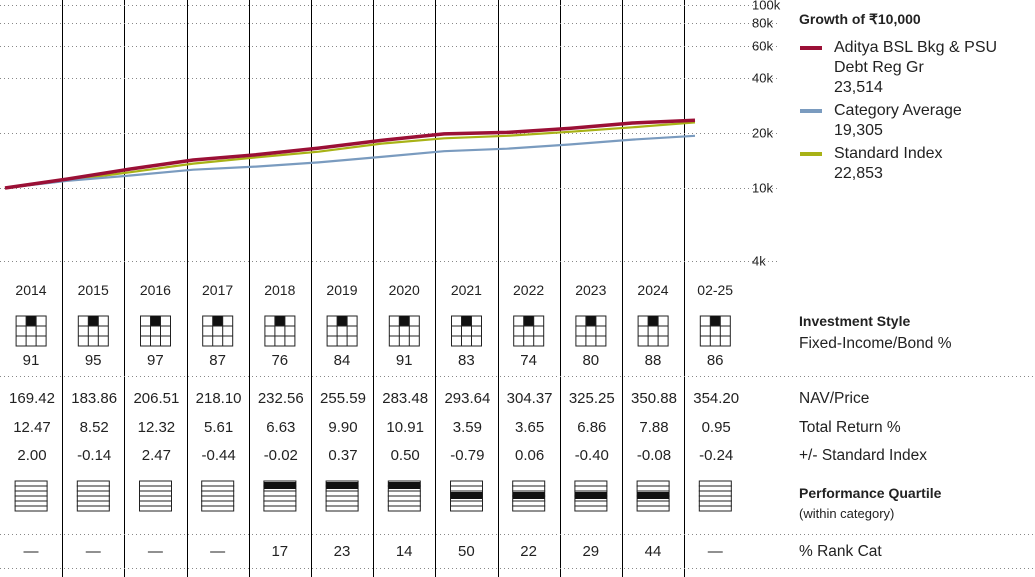 The image size is (1035, 577). Describe the element at coordinates (404, 551) in the screenshot. I see `rank-cat-value: 14` at that location.